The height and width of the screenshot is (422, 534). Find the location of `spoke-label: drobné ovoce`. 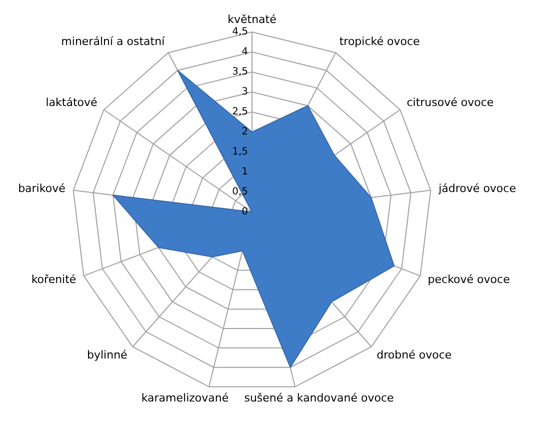

spoke-label: drobné ovoce is located at coordinates (414, 355).